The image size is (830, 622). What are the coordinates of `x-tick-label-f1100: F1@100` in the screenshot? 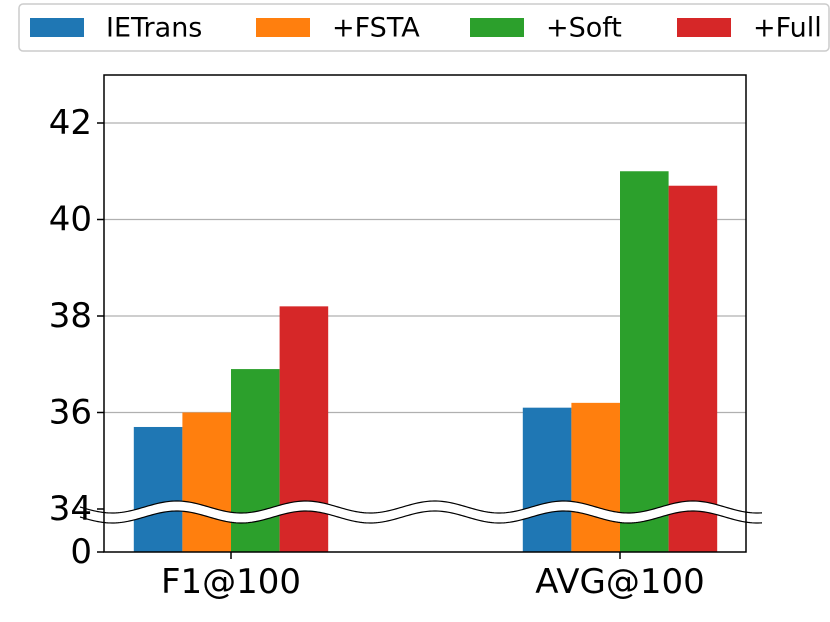 It's located at (231, 582).